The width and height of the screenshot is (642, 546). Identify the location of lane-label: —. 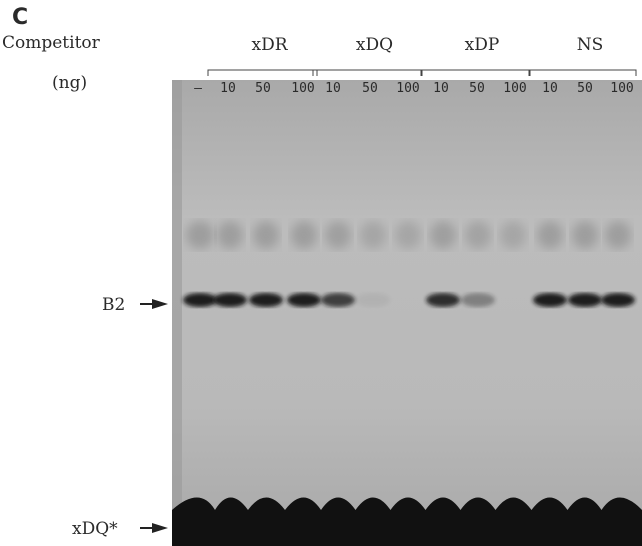
(198, 88).